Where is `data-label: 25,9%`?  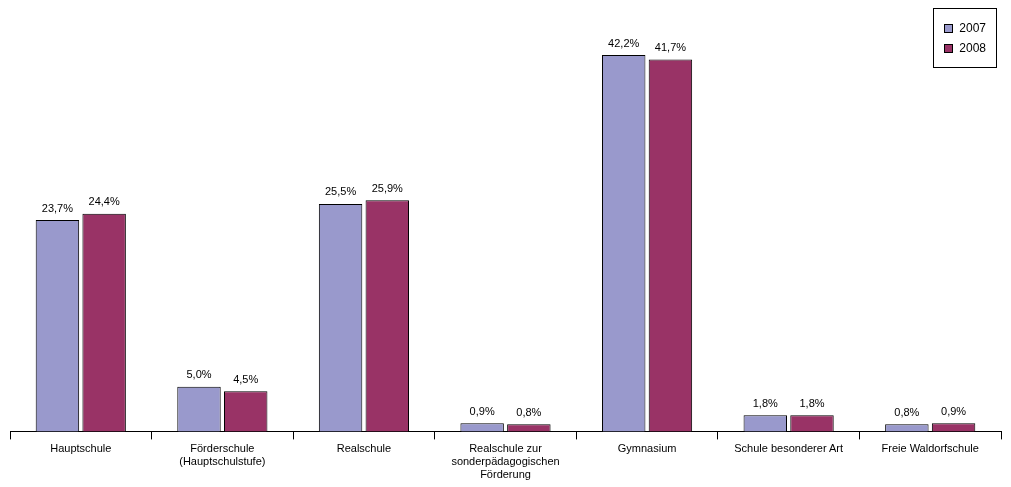
data-label: 25,9% is located at coordinates (387, 187).